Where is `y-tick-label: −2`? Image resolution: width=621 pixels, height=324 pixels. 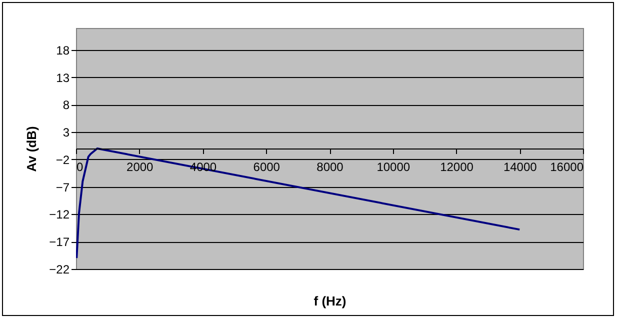
y-tick-label: −2 is located at coordinates (63, 159).